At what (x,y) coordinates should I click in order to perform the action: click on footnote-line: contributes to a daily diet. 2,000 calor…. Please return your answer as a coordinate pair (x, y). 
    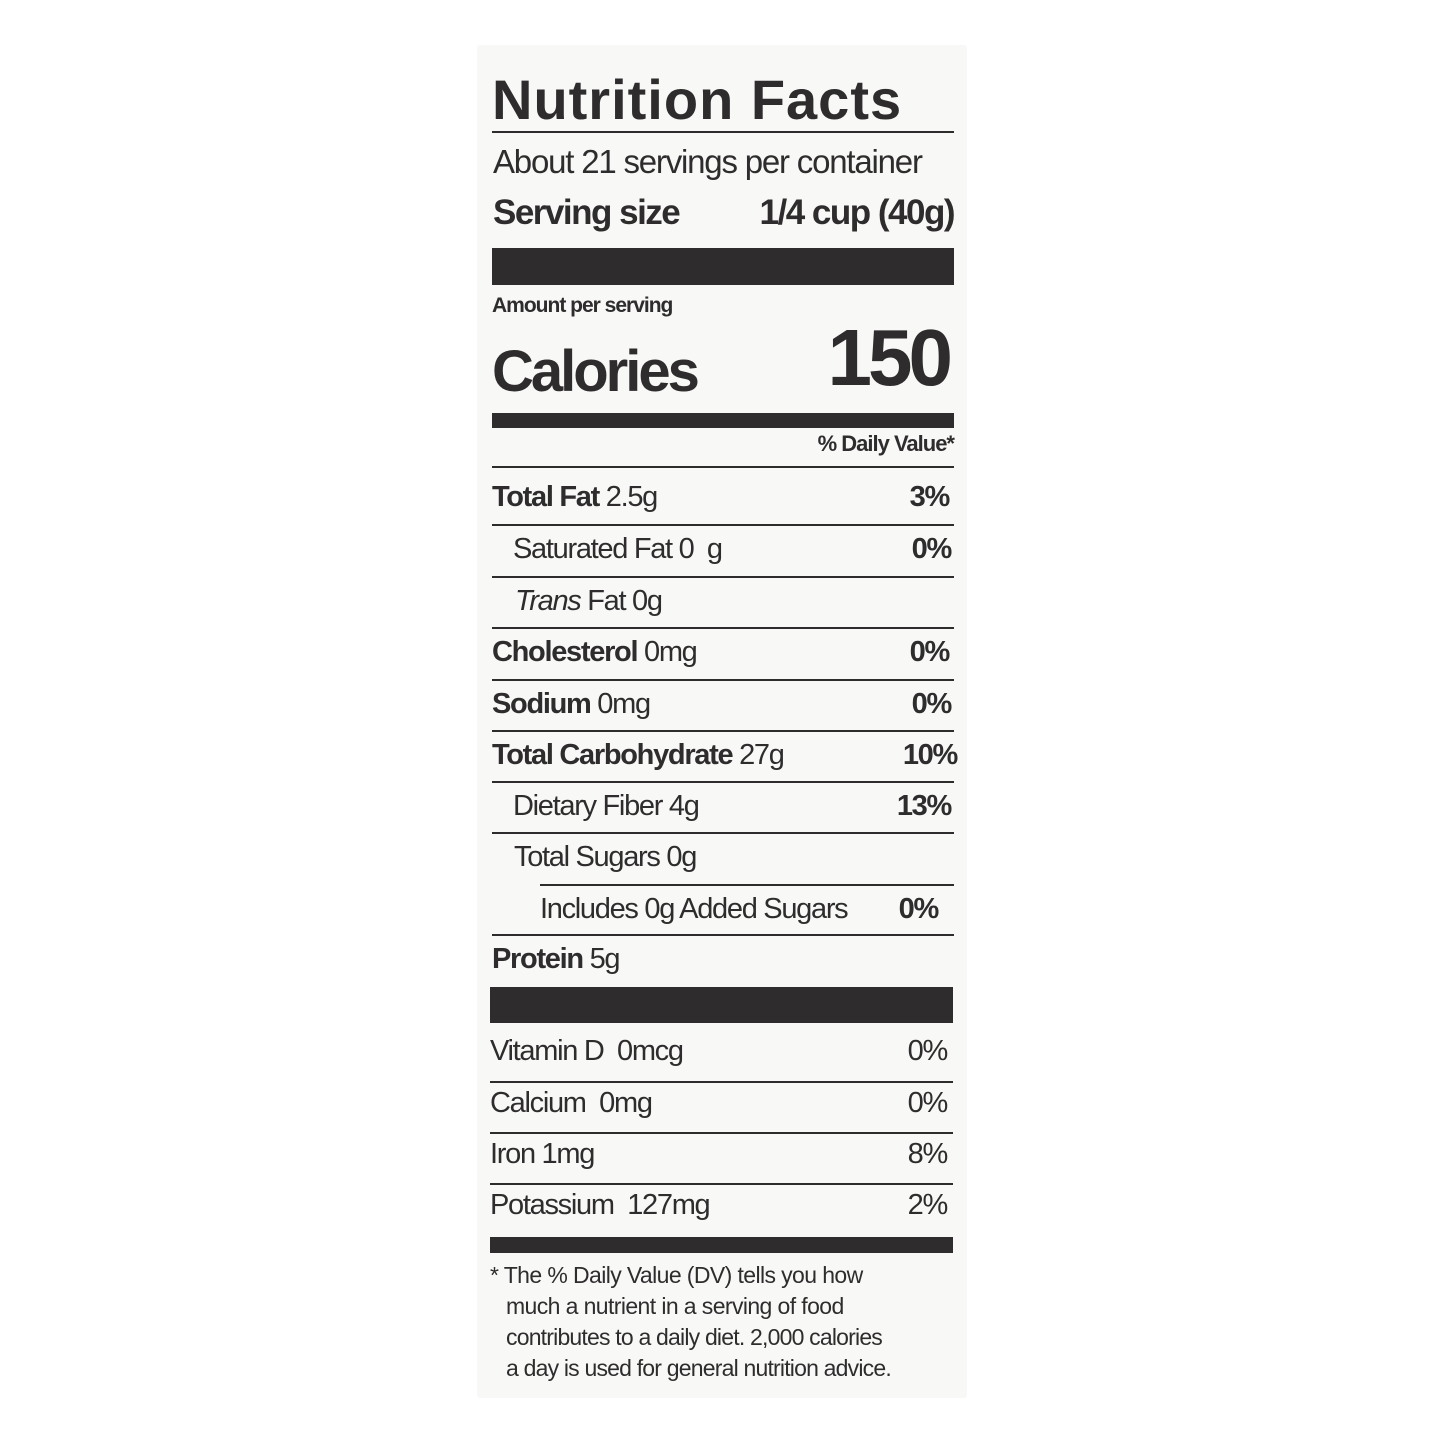
    Looking at the image, I should click on (694, 1337).